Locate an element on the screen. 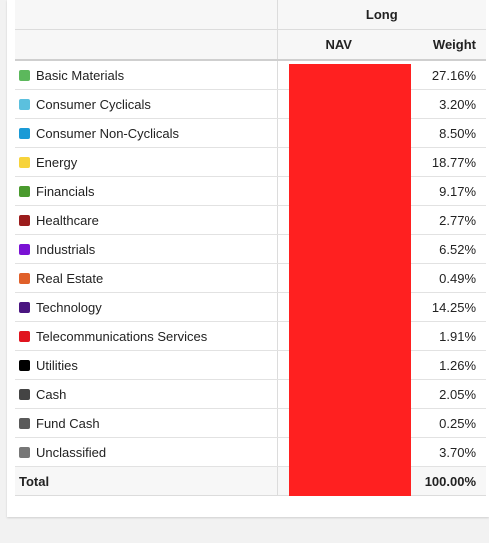 Image resolution: width=489 pixels, height=543 pixels. weight-cell: 0.49% is located at coordinates (443, 278).